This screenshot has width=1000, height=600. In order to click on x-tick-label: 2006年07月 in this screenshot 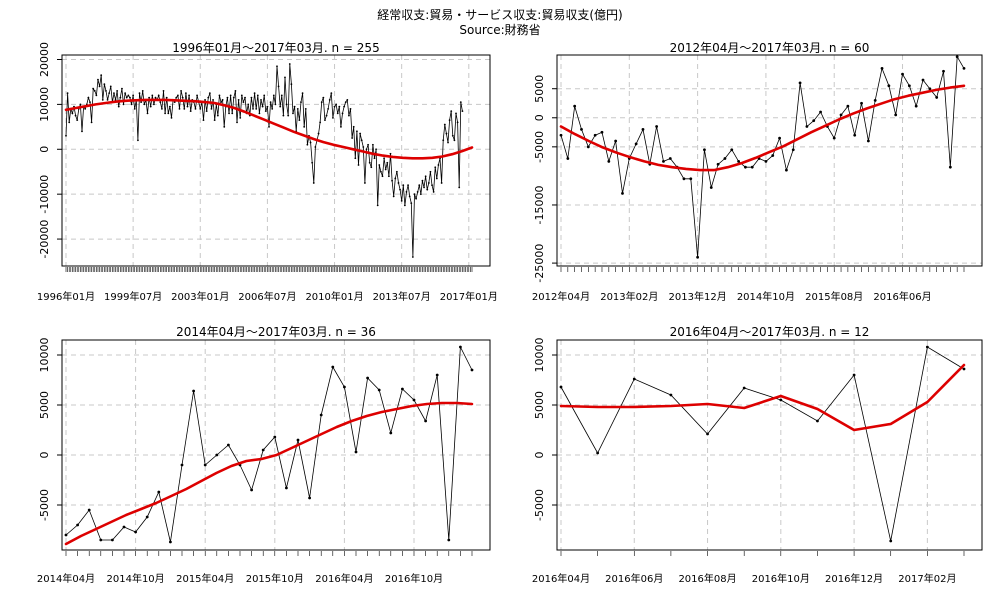, I will do `click(267, 296)`.